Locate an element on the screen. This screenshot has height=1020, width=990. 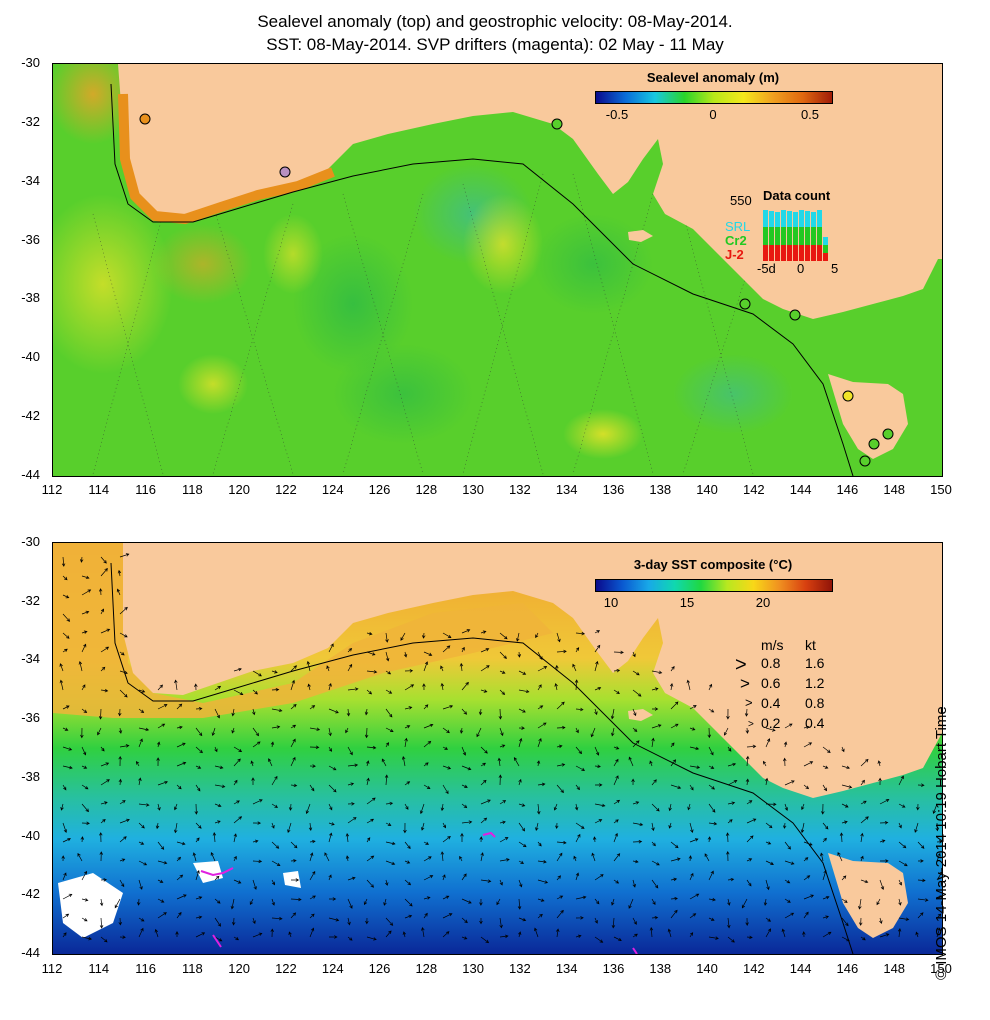
sla-colorbar-tick: 0.5 is located at coordinates (810, 114).